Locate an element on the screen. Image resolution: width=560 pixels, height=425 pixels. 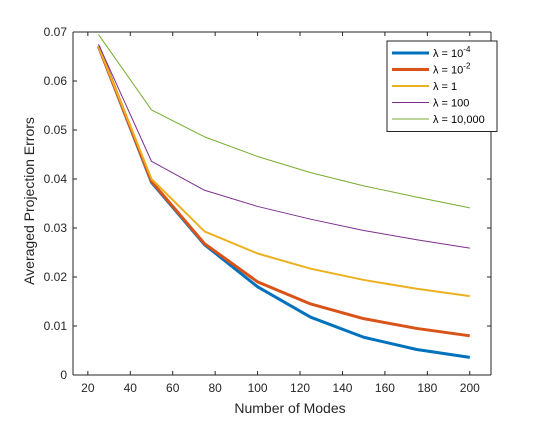
legend-label-1: λ = 10-4 is located at coordinates (452, 52).